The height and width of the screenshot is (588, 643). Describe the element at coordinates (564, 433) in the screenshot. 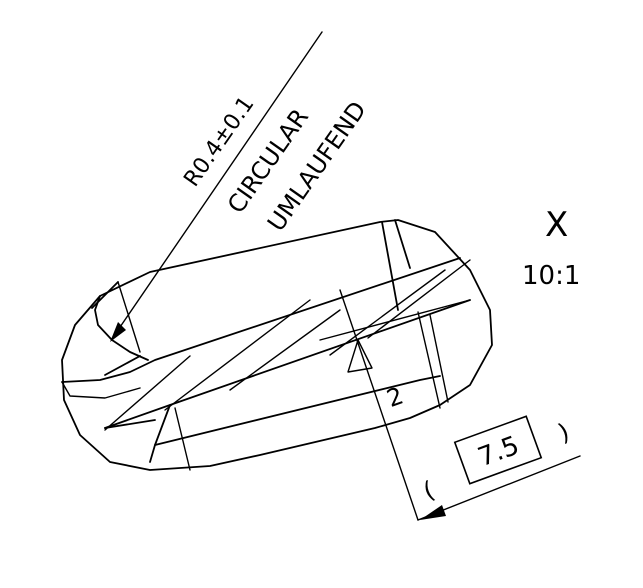

I see `paren-close: )` at that location.